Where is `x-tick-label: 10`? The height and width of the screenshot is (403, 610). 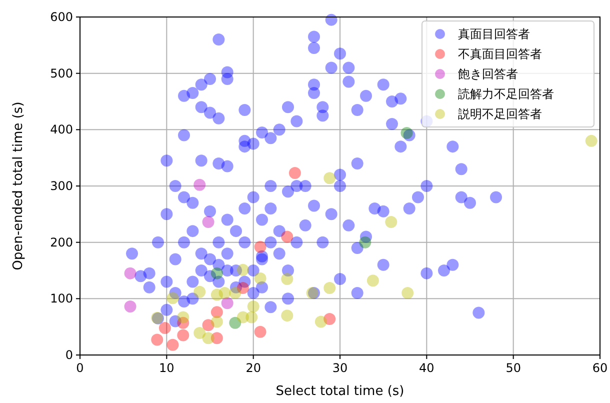
x-tick-label: 10 is located at coordinates (166, 368).